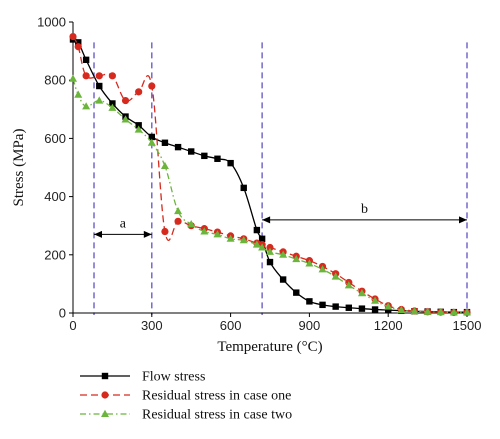 The height and width of the screenshot is (439, 500). I want to click on x-tick-label: 600, so click(231, 325).